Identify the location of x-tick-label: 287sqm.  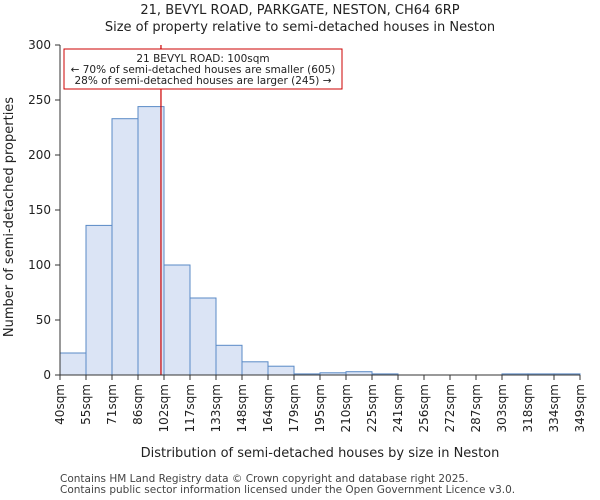
(476, 408).